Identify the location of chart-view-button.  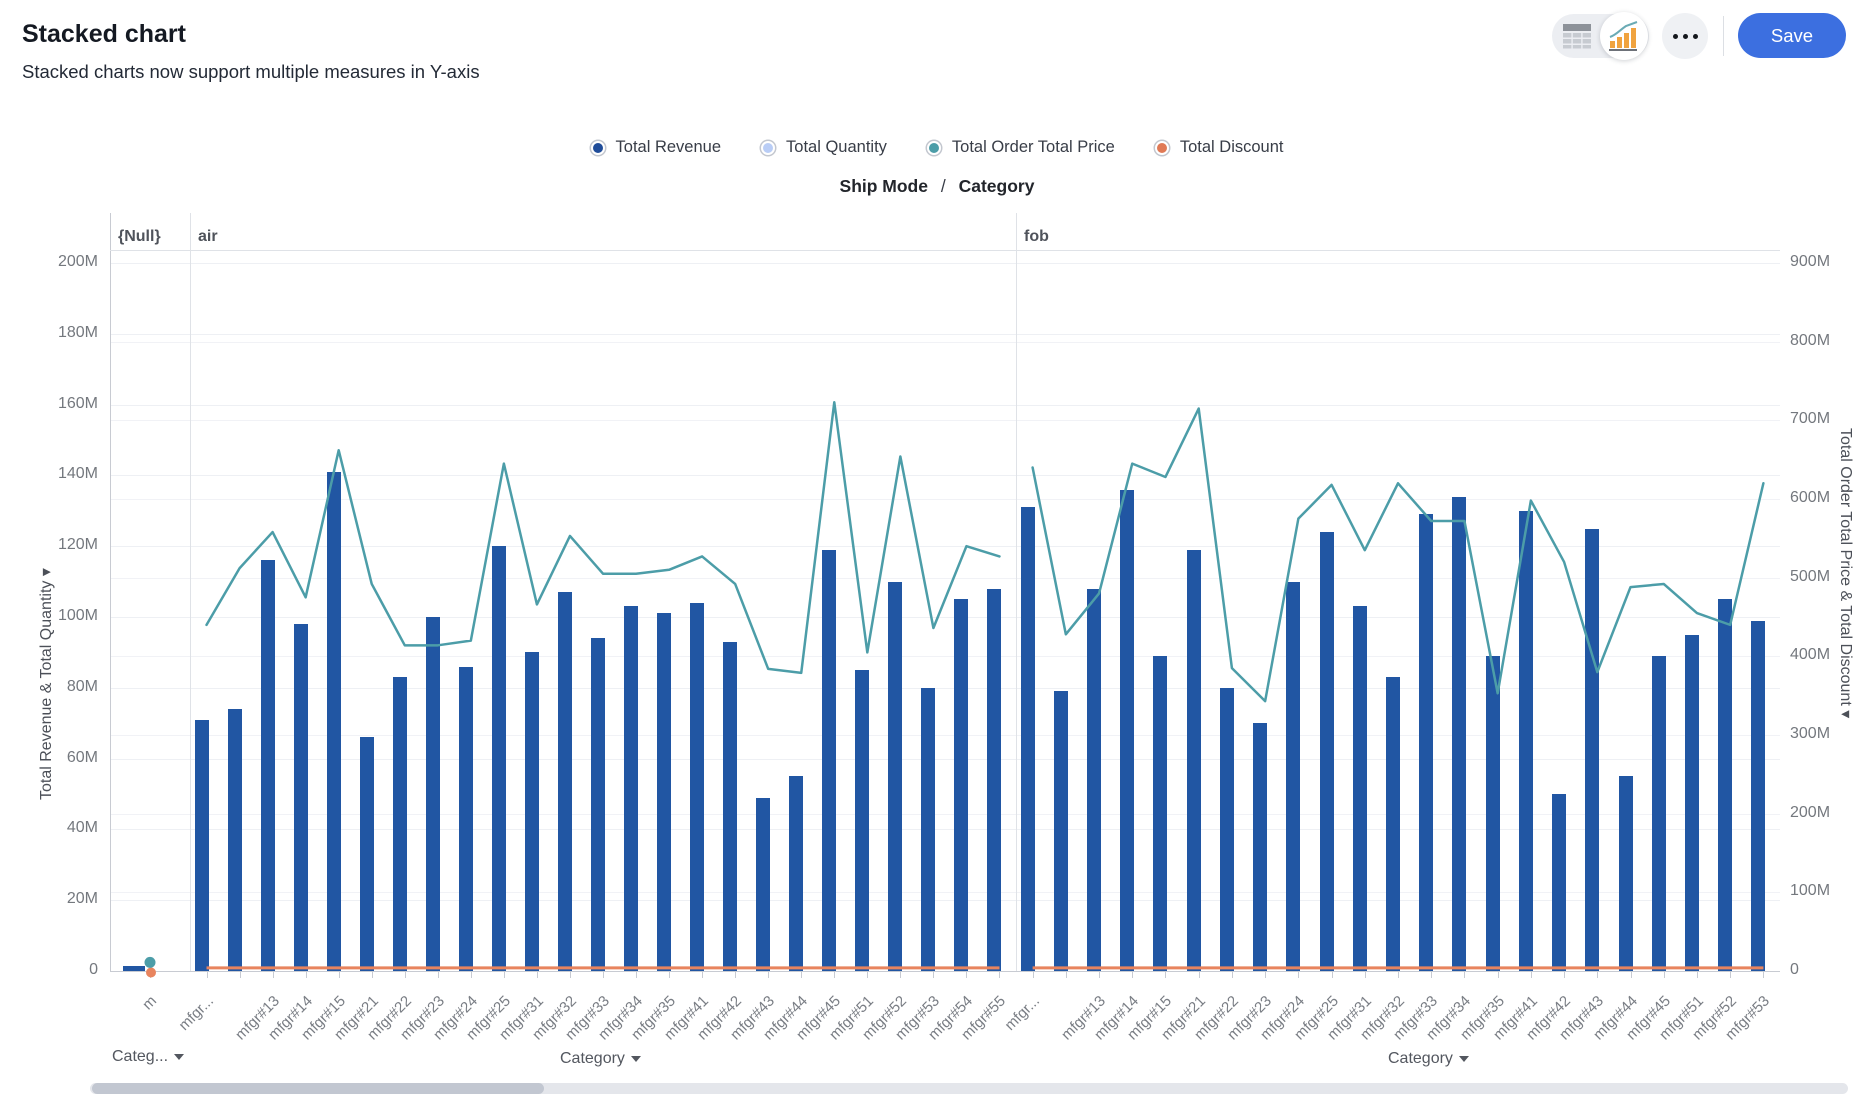
(1624, 36).